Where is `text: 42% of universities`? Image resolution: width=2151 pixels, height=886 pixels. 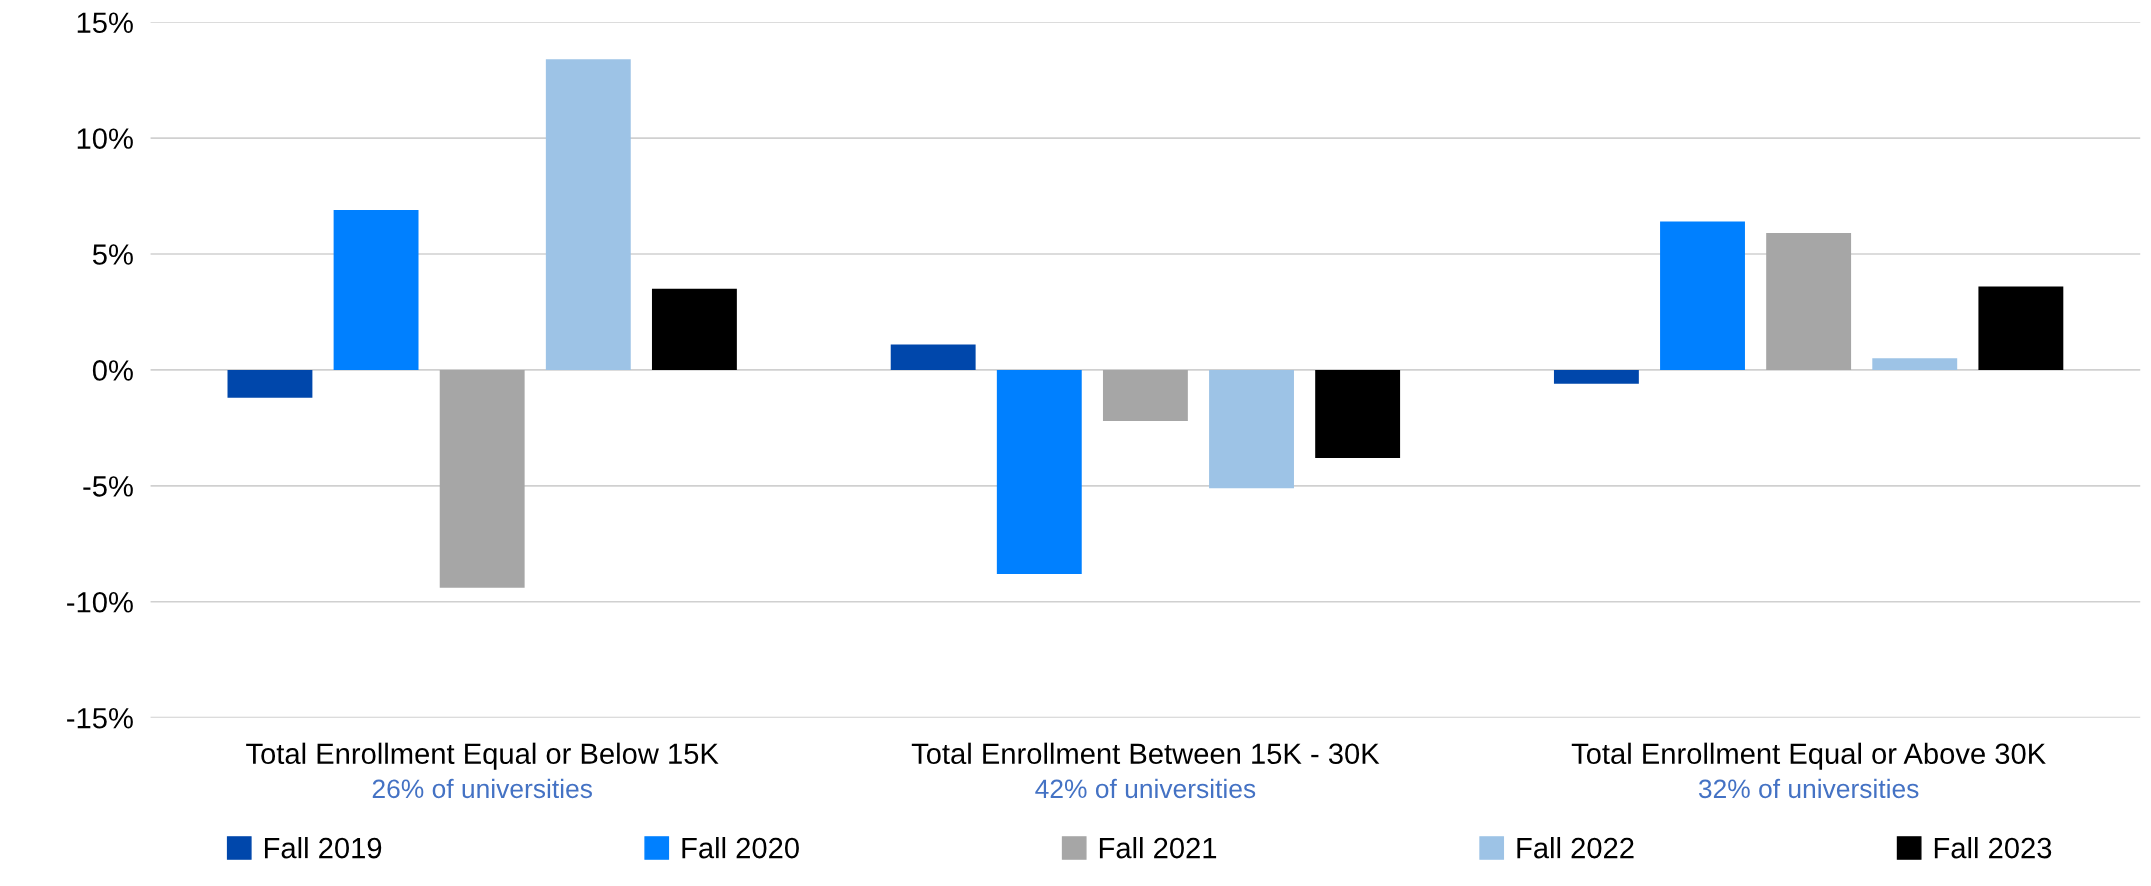 text: 42% of universities is located at coordinates (1145, 788).